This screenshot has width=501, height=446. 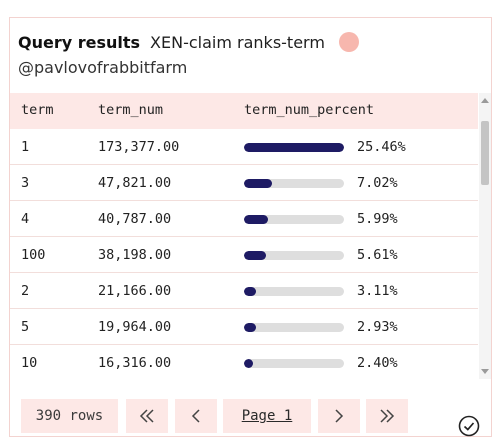 What do you see at coordinates (25, 291) in the screenshot?
I see `cell-term: 2` at bounding box center [25, 291].